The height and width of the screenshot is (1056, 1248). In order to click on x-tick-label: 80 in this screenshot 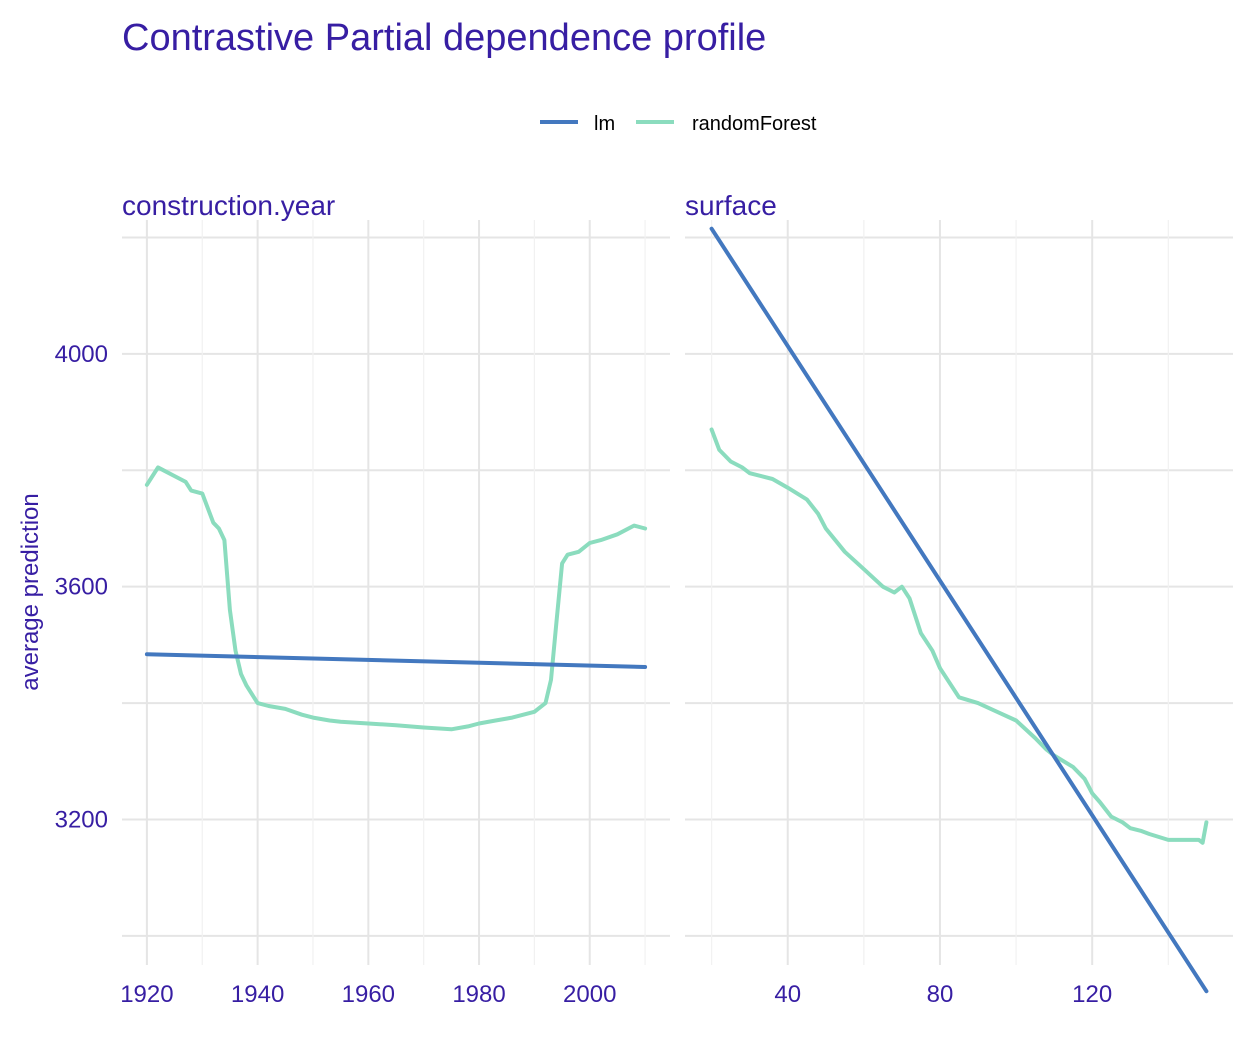, I will do `click(940, 994)`.